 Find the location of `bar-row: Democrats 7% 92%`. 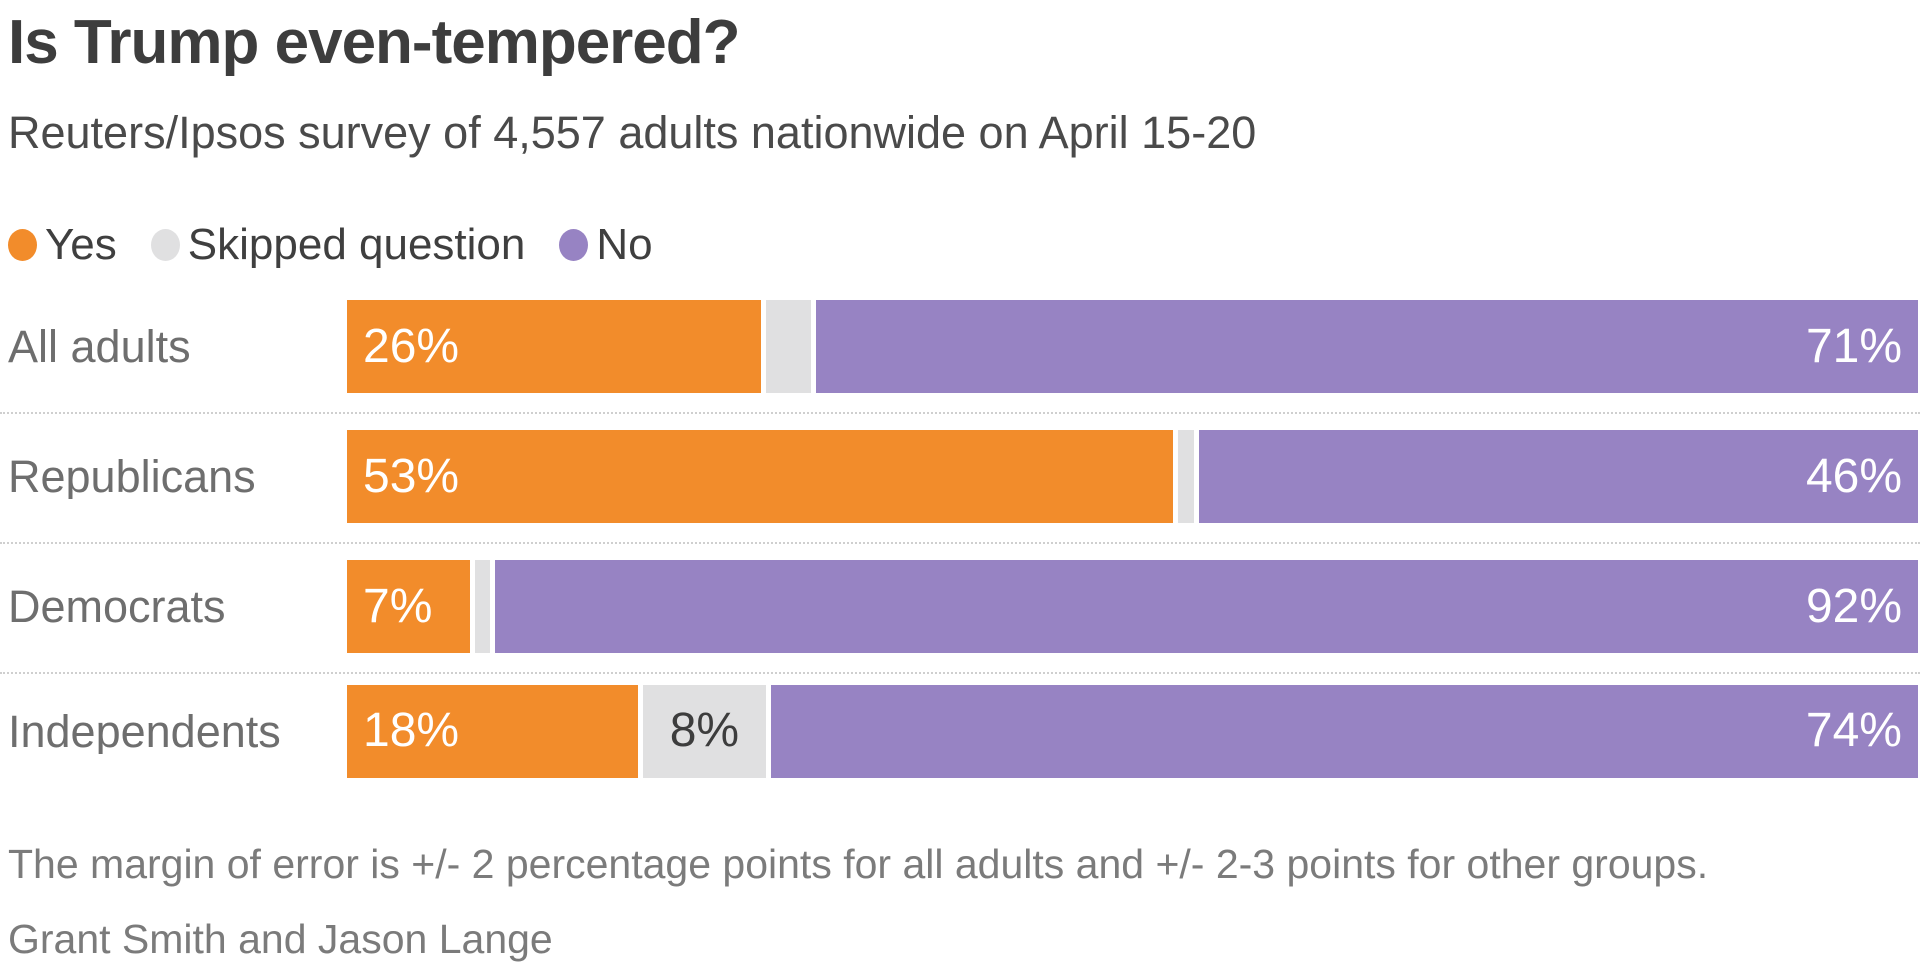

bar-row: Democrats 7% 92% is located at coordinates (960, 614).